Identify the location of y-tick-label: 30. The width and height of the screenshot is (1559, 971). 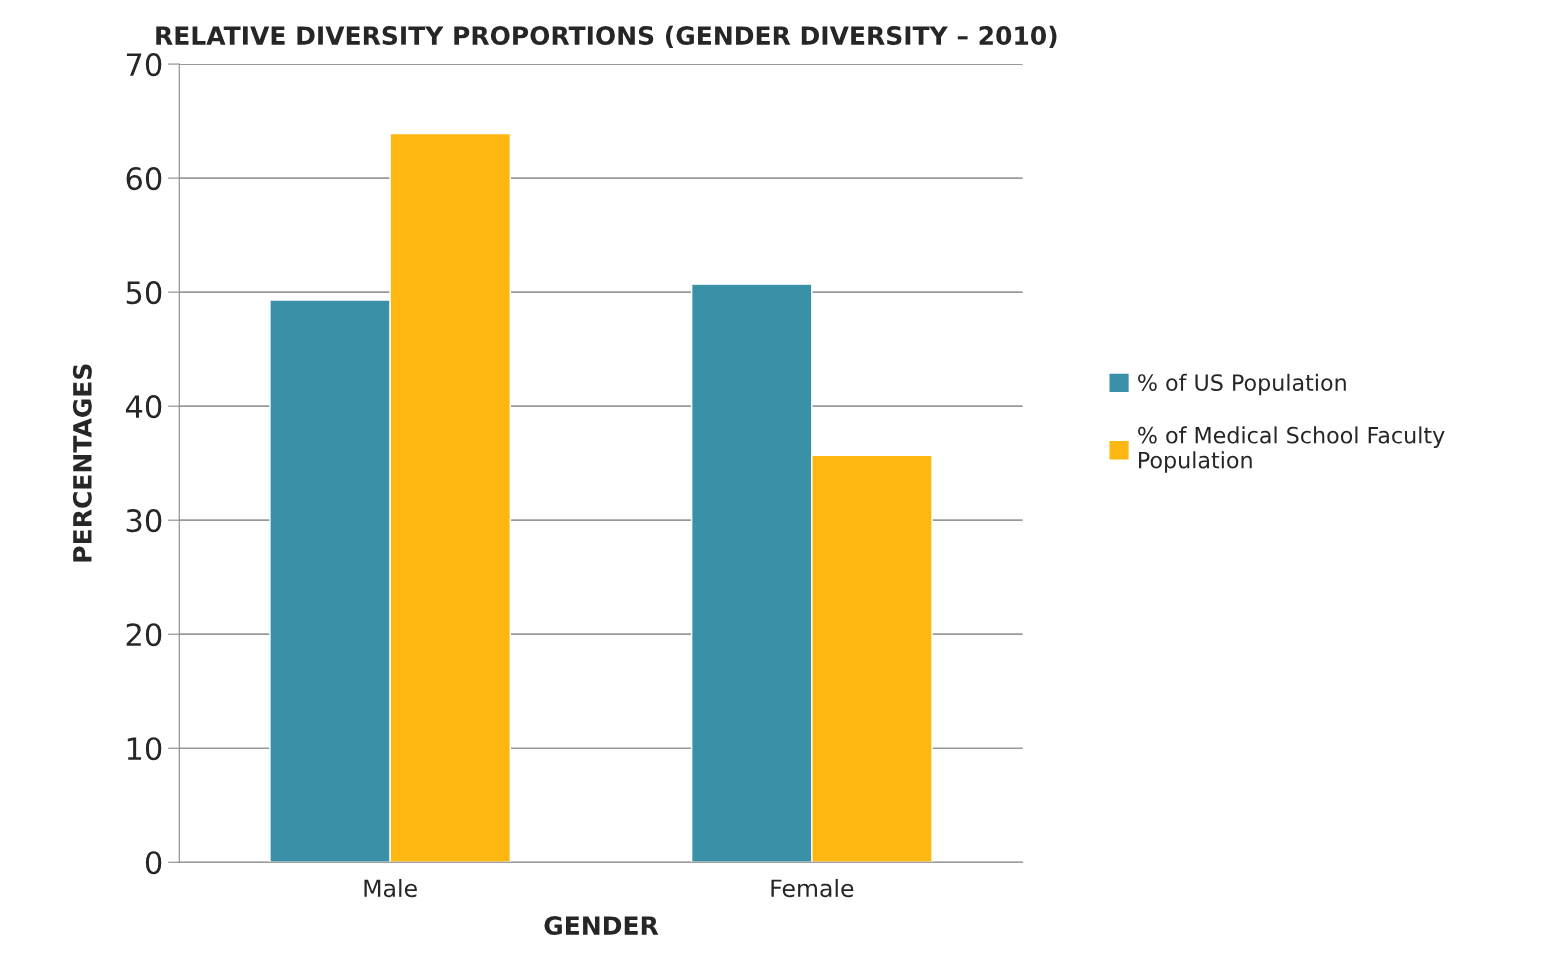
(144, 521).